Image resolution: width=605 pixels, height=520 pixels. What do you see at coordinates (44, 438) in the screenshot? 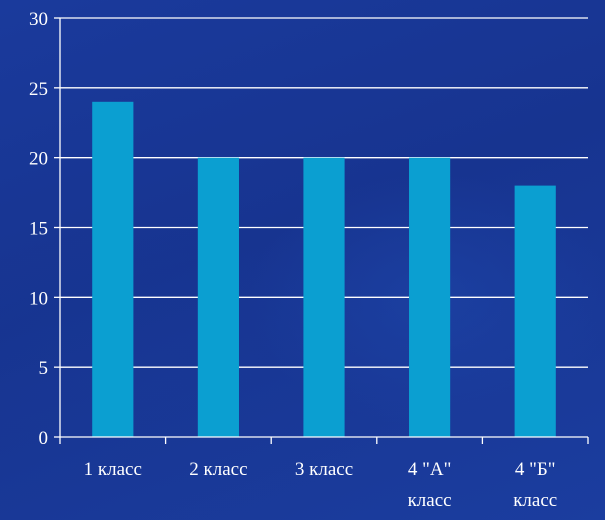
I see `y-tick-label: 0` at bounding box center [44, 438].